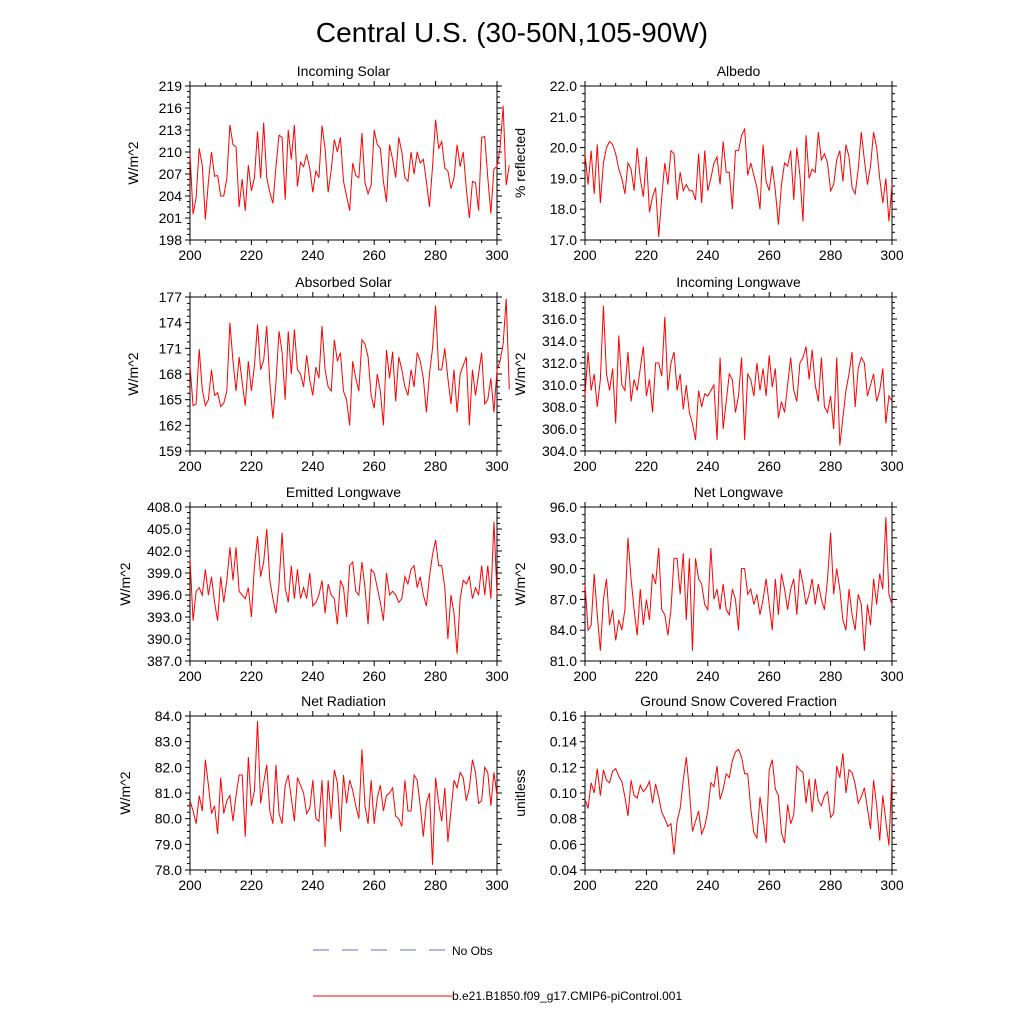 This screenshot has width=1024, height=1024. I want to click on y-tick-label: 87.0, so click(563, 599).